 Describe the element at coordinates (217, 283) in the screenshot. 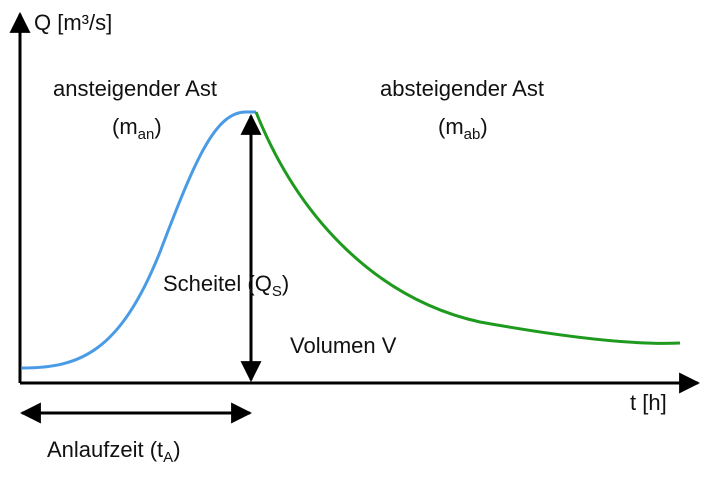

I see `label: Scheitel (Q` at that location.